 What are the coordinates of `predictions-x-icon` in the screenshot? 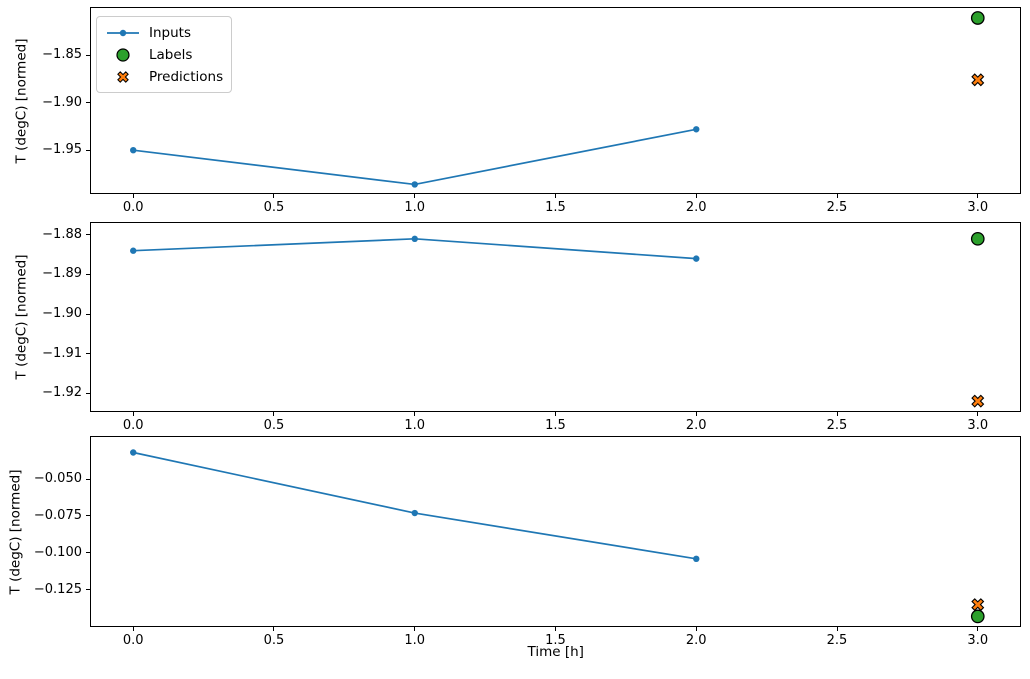 It's located at (123, 76).